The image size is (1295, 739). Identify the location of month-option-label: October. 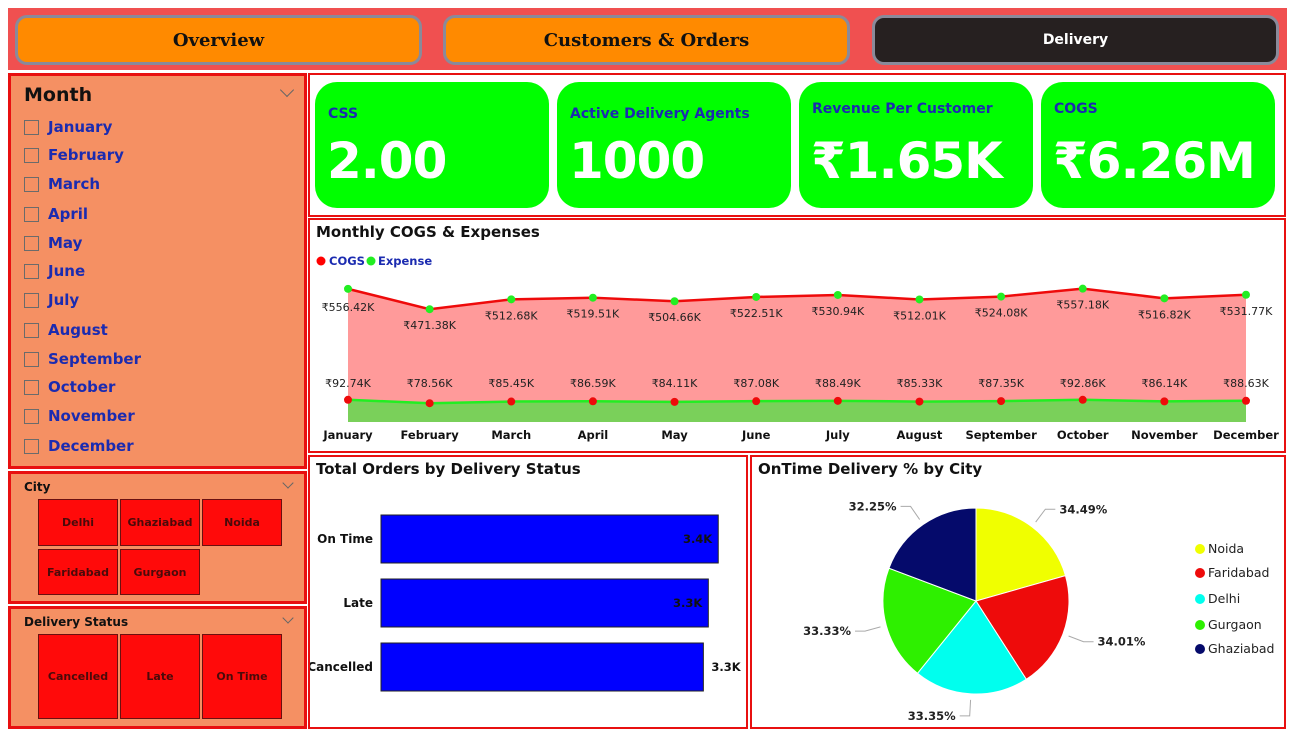
(82, 387).